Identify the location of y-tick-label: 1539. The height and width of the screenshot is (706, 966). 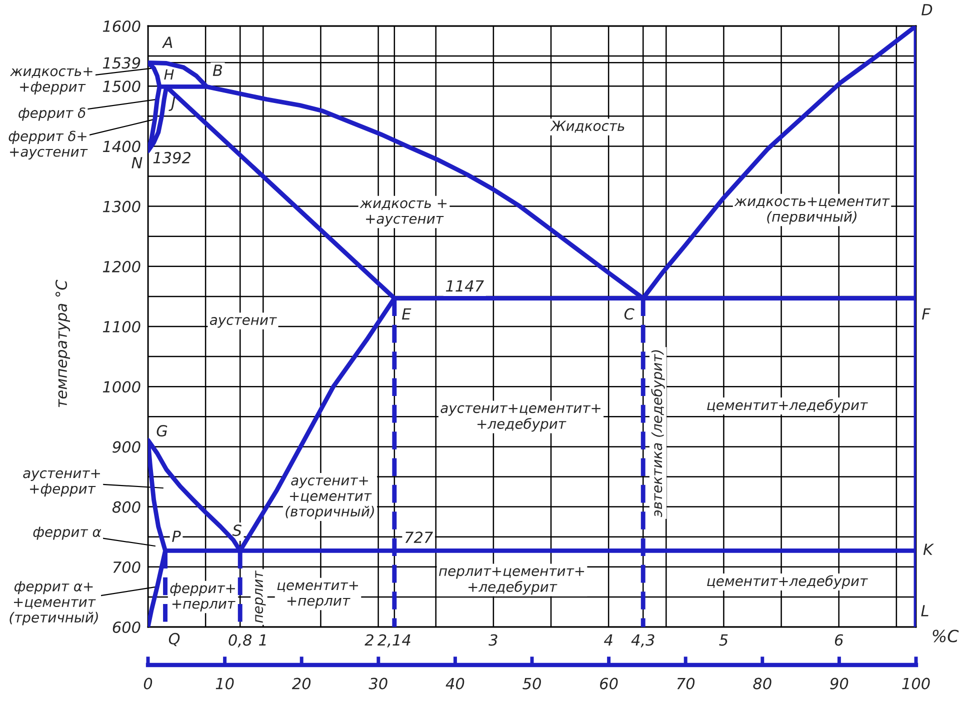
(121, 63).